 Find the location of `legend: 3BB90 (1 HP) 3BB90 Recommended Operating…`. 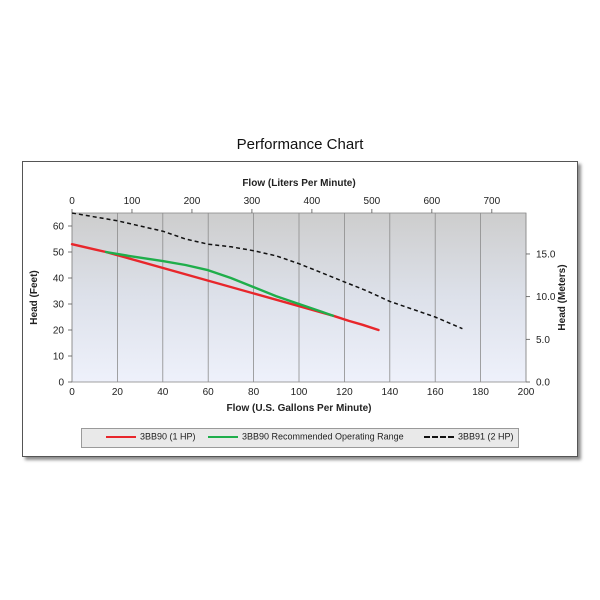

legend: 3BB90 (1 HP) 3BB90 Recommended Operating… is located at coordinates (300, 438).